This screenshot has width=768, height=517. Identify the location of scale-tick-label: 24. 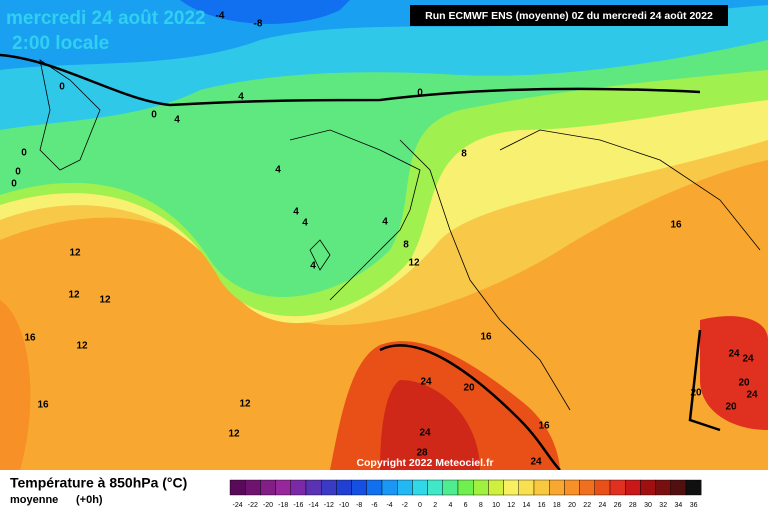
(603, 505).